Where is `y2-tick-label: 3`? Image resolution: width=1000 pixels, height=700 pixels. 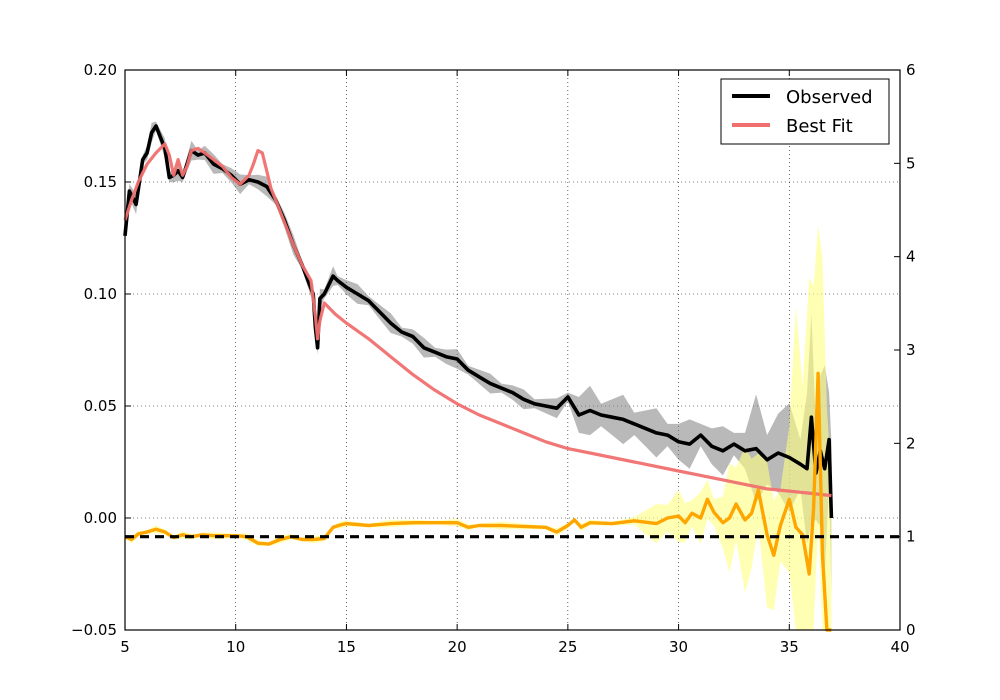
y2-tick-label: 3 is located at coordinates (911, 350).